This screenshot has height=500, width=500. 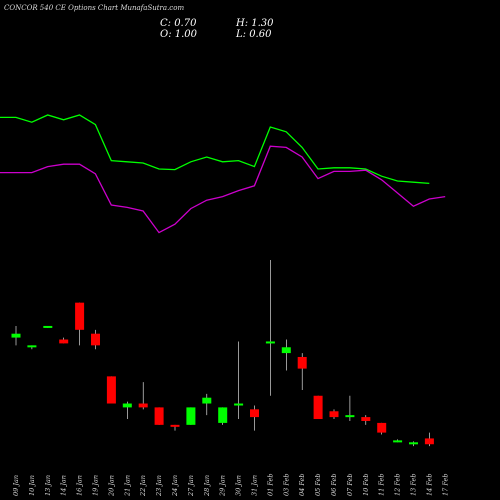 I want to click on x-tick-label: 04 Feb, so click(x=302, y=485).